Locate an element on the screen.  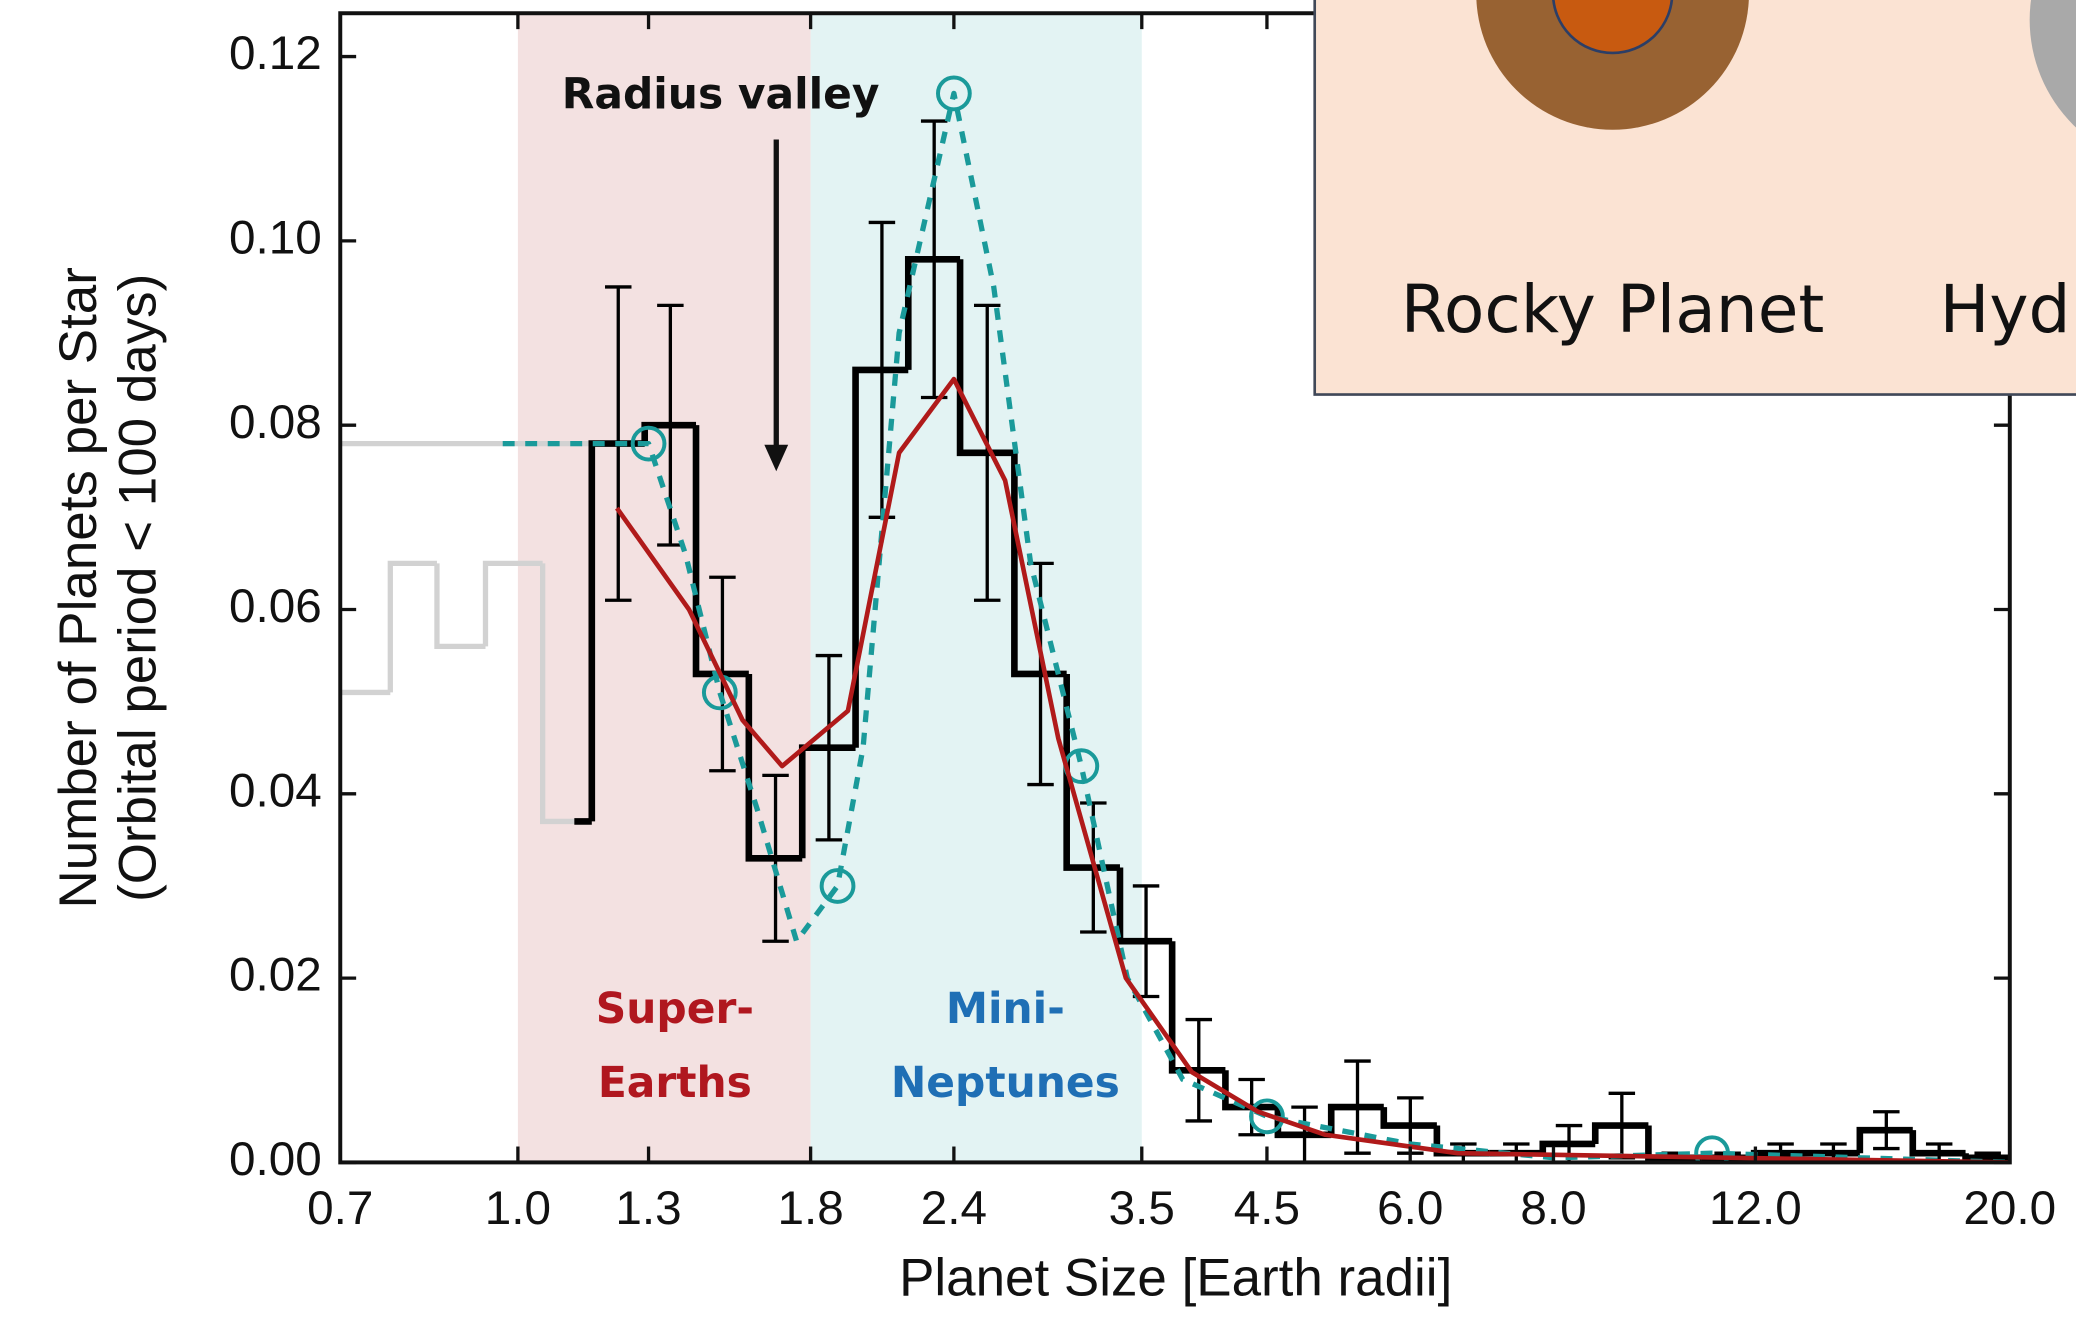
rocky-core-icon is located at coordinates (1613, 27).